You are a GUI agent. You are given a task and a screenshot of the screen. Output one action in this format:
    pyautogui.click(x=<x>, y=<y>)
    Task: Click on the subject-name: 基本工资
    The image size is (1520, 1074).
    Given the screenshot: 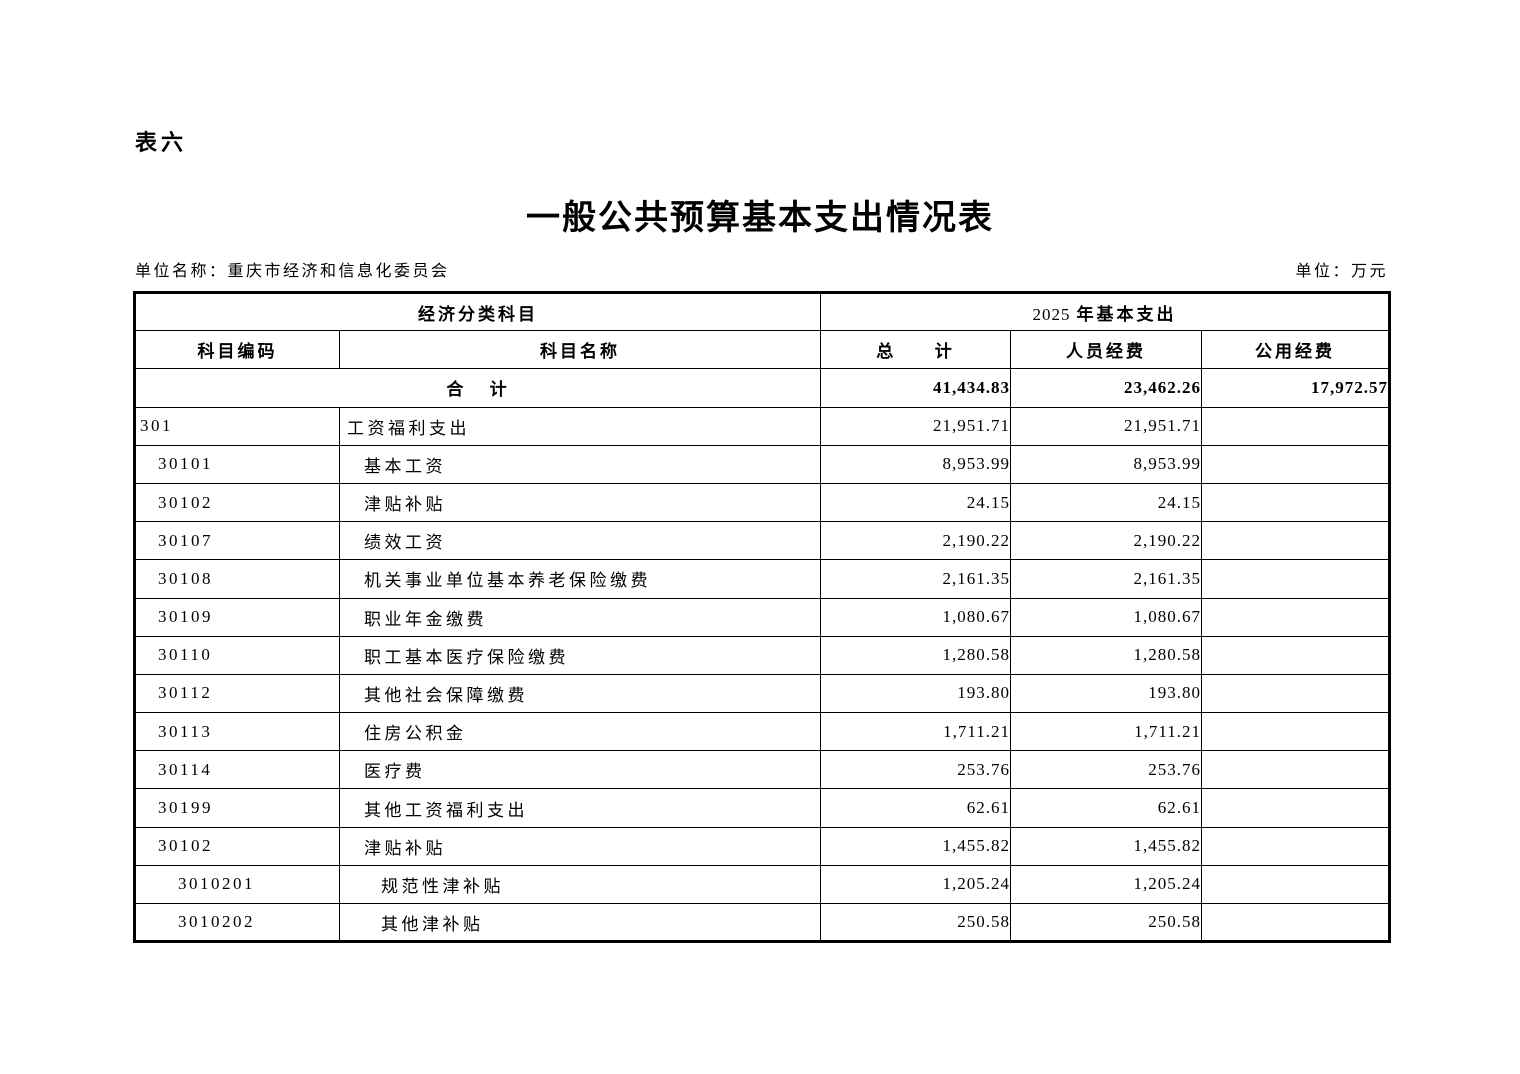 What is the action you would take?
    pyautogui.click(x=580, y=464)
    